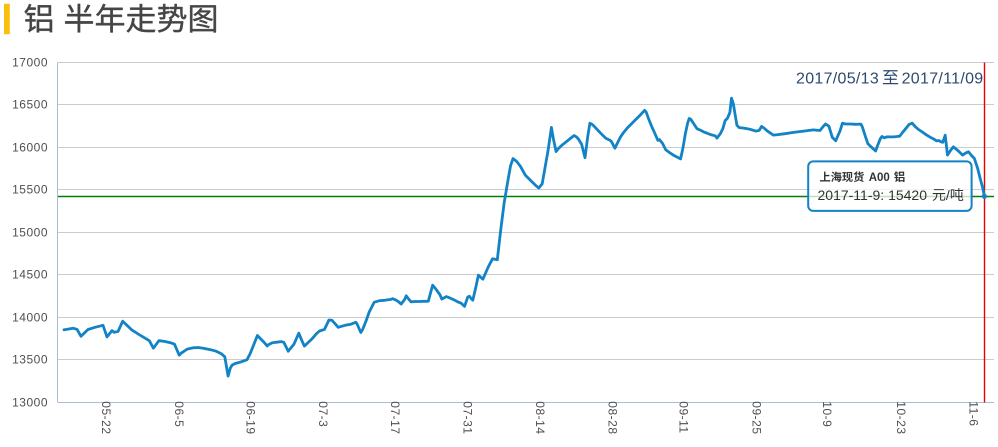  Describe the element at coordinates (179, 414) in the screenshot. I see `svg-text: 06-5` at that location.